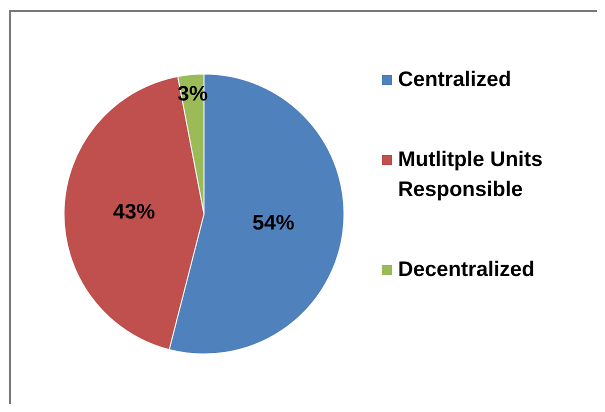 This screenshot has width=605, height=412. I want to click on data-label: 54%, so click(273, 222).